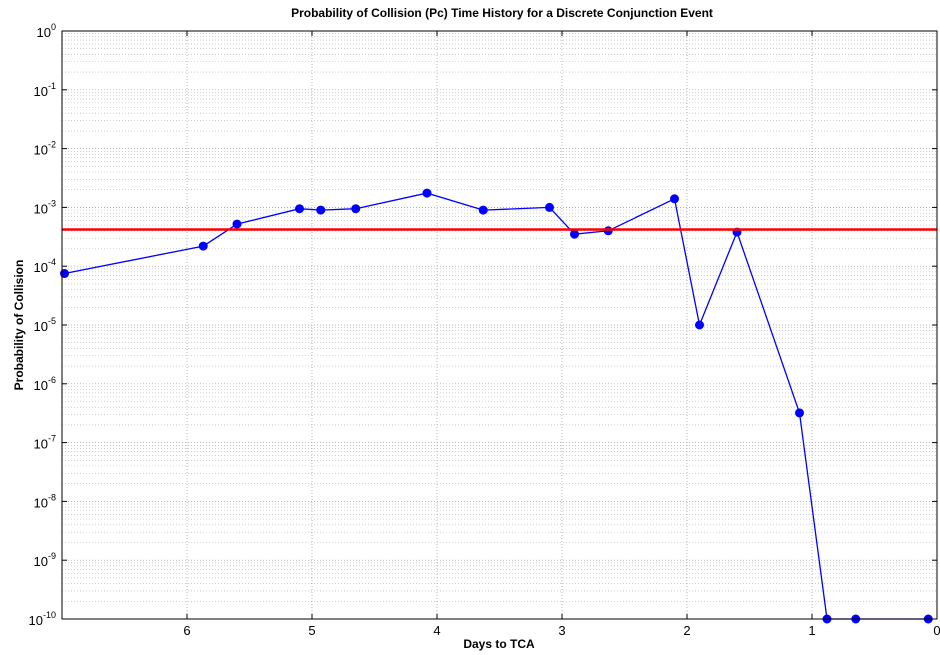 The height and width of the screenshot is (655, 940). Describe the element at coordinates (561, 630) in the screenshot. I see `x-tick-label: 3` at that location.